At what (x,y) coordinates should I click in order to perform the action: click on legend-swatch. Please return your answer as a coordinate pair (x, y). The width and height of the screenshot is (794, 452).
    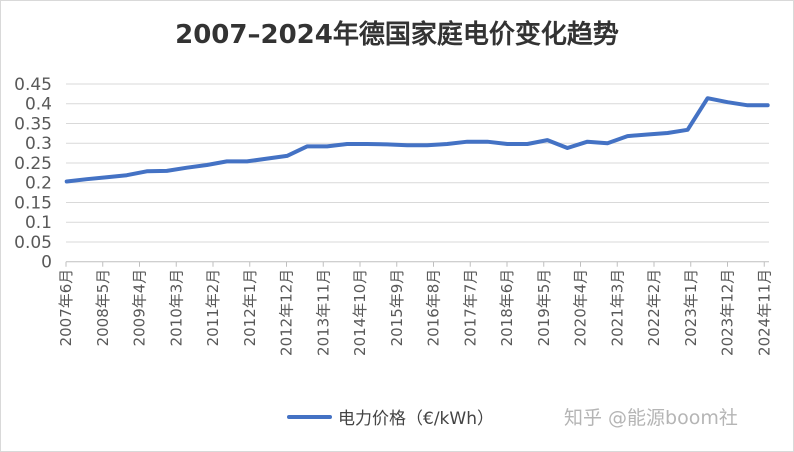
    Looking at the image, I should click on (309, 416).